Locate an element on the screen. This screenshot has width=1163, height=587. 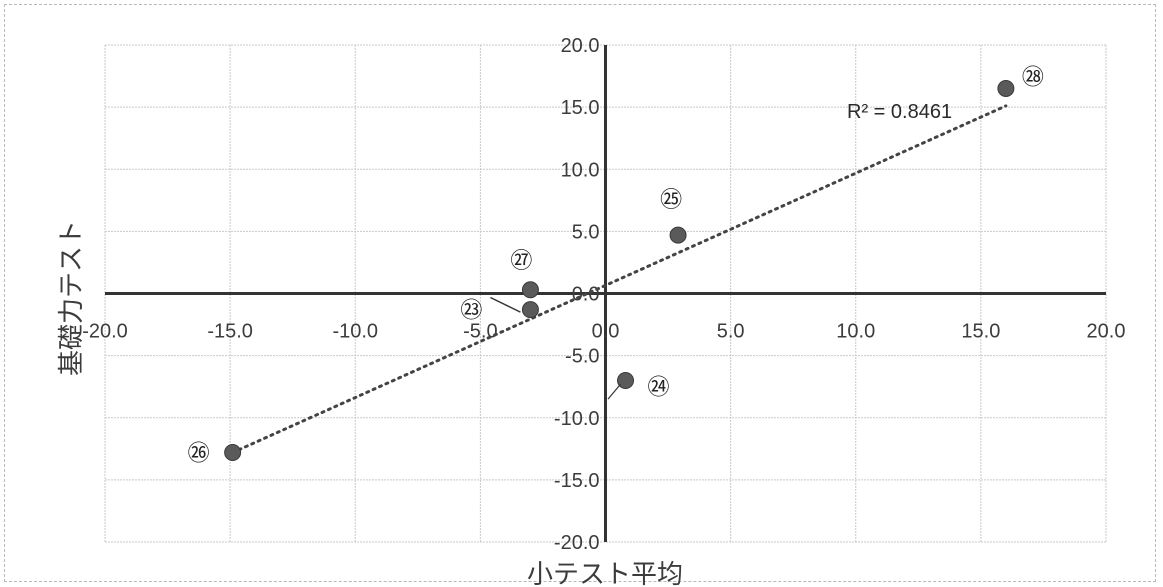
y-tick-label: -20.0 is located at coordinates (577, 543).